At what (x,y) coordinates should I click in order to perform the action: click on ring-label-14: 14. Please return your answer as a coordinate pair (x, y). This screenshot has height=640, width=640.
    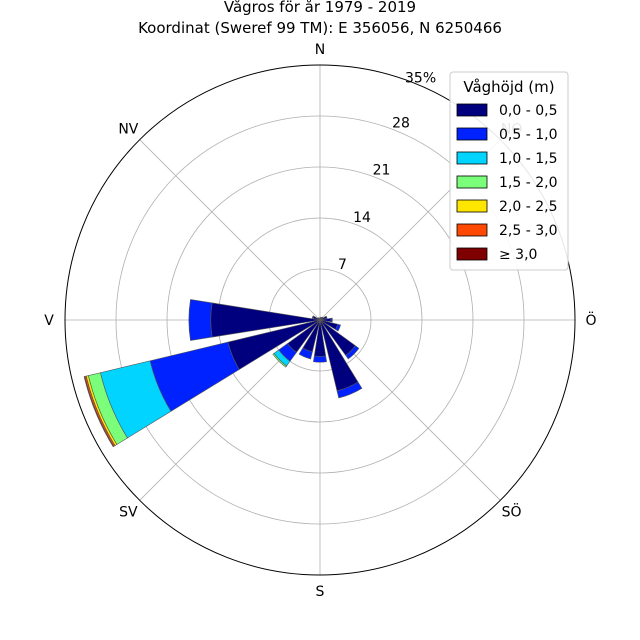
    Looking at the image, I should click on (362, 218).